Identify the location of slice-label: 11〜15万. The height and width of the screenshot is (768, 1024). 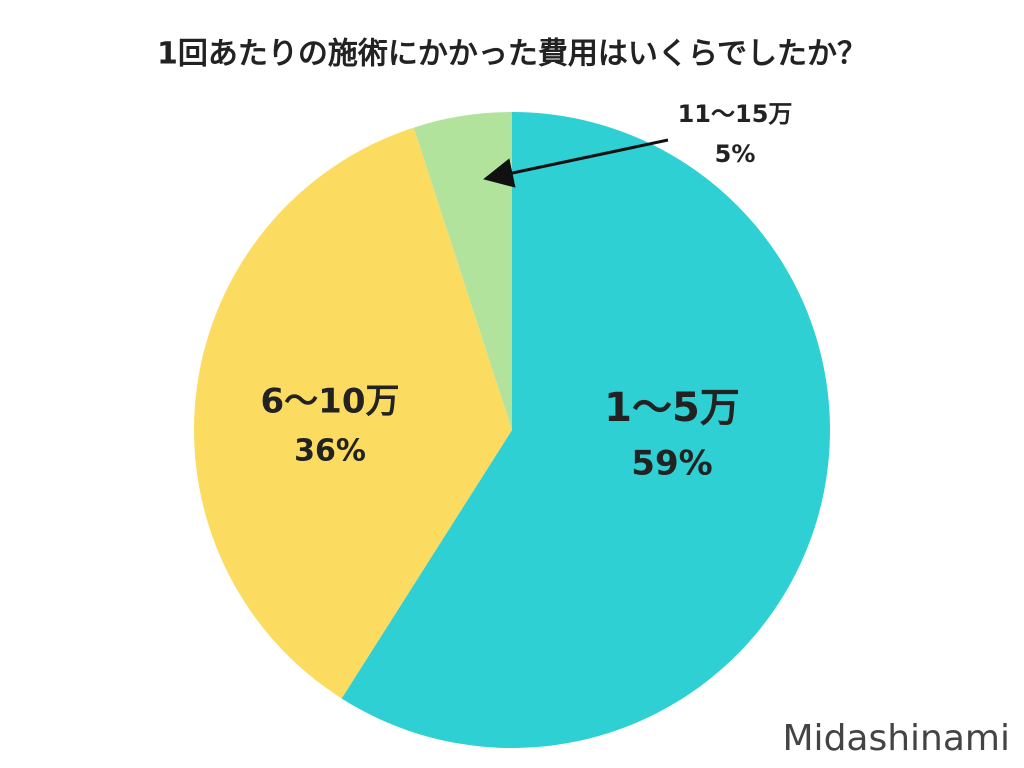
(735, 114).